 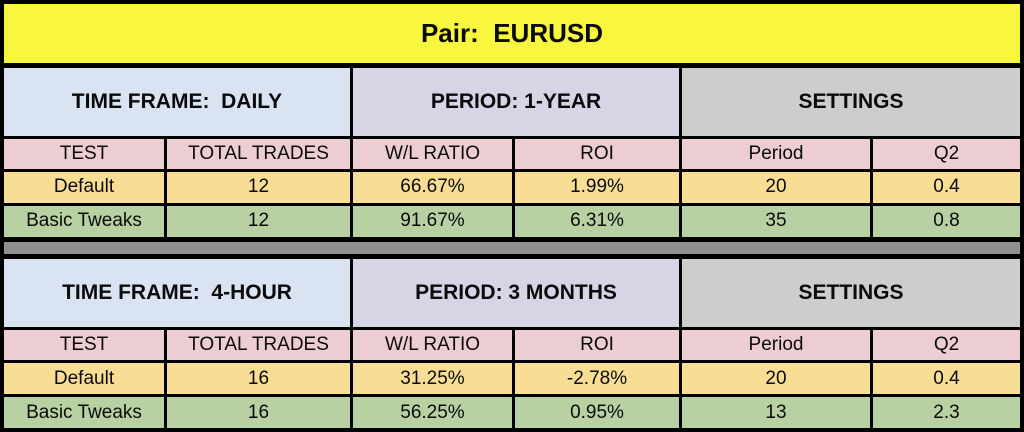 I want to click on period-3-months-header: PERIOD: 3 MONTHS, so click(x=516, y=293).